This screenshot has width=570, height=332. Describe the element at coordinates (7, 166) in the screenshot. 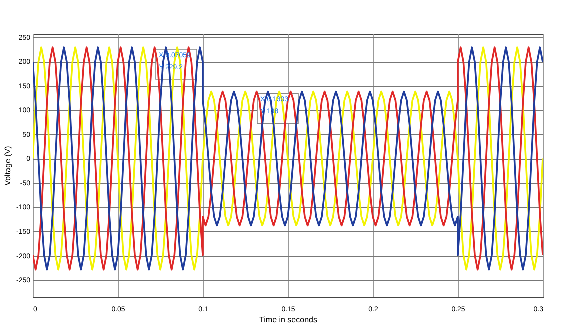

I see `y-axis-title: Voltage (V)` at that location.